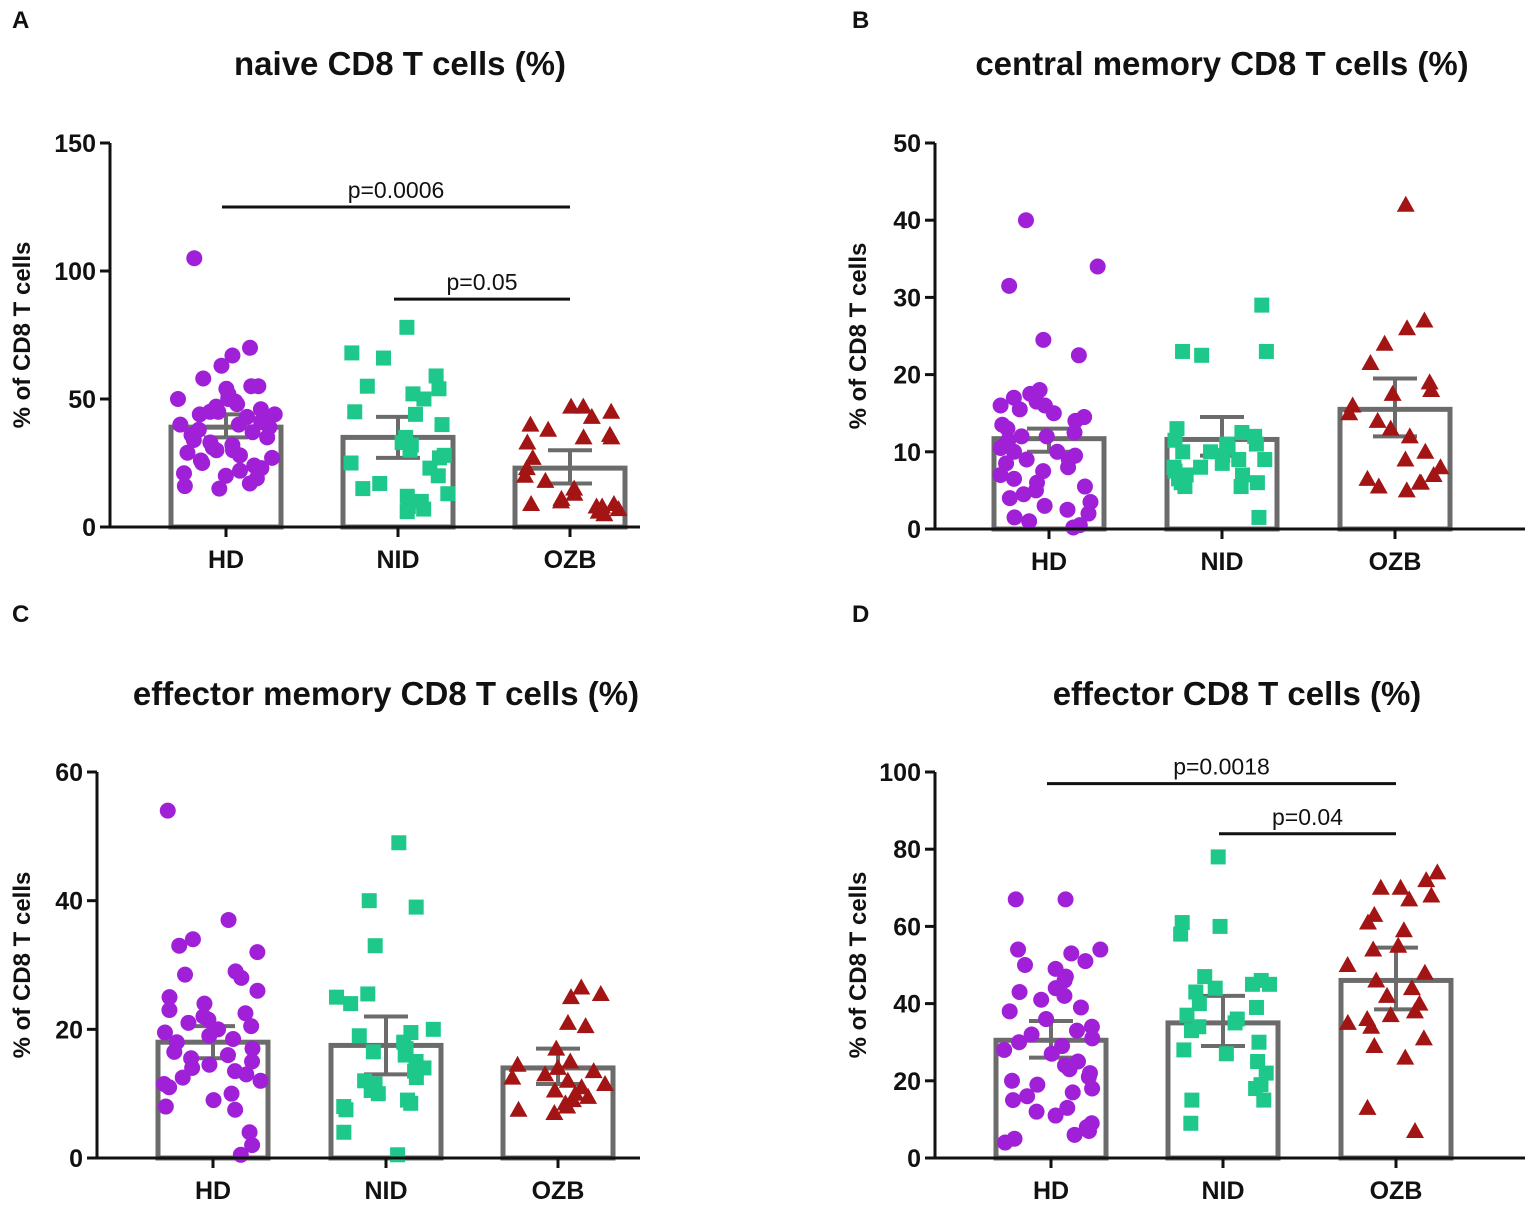 This screenshot has width=1535, height=1214. What do you see at coordinates (69, 773) in the screenshot?
I see `y-tick-label: 60` at bounding box center [69, 773].